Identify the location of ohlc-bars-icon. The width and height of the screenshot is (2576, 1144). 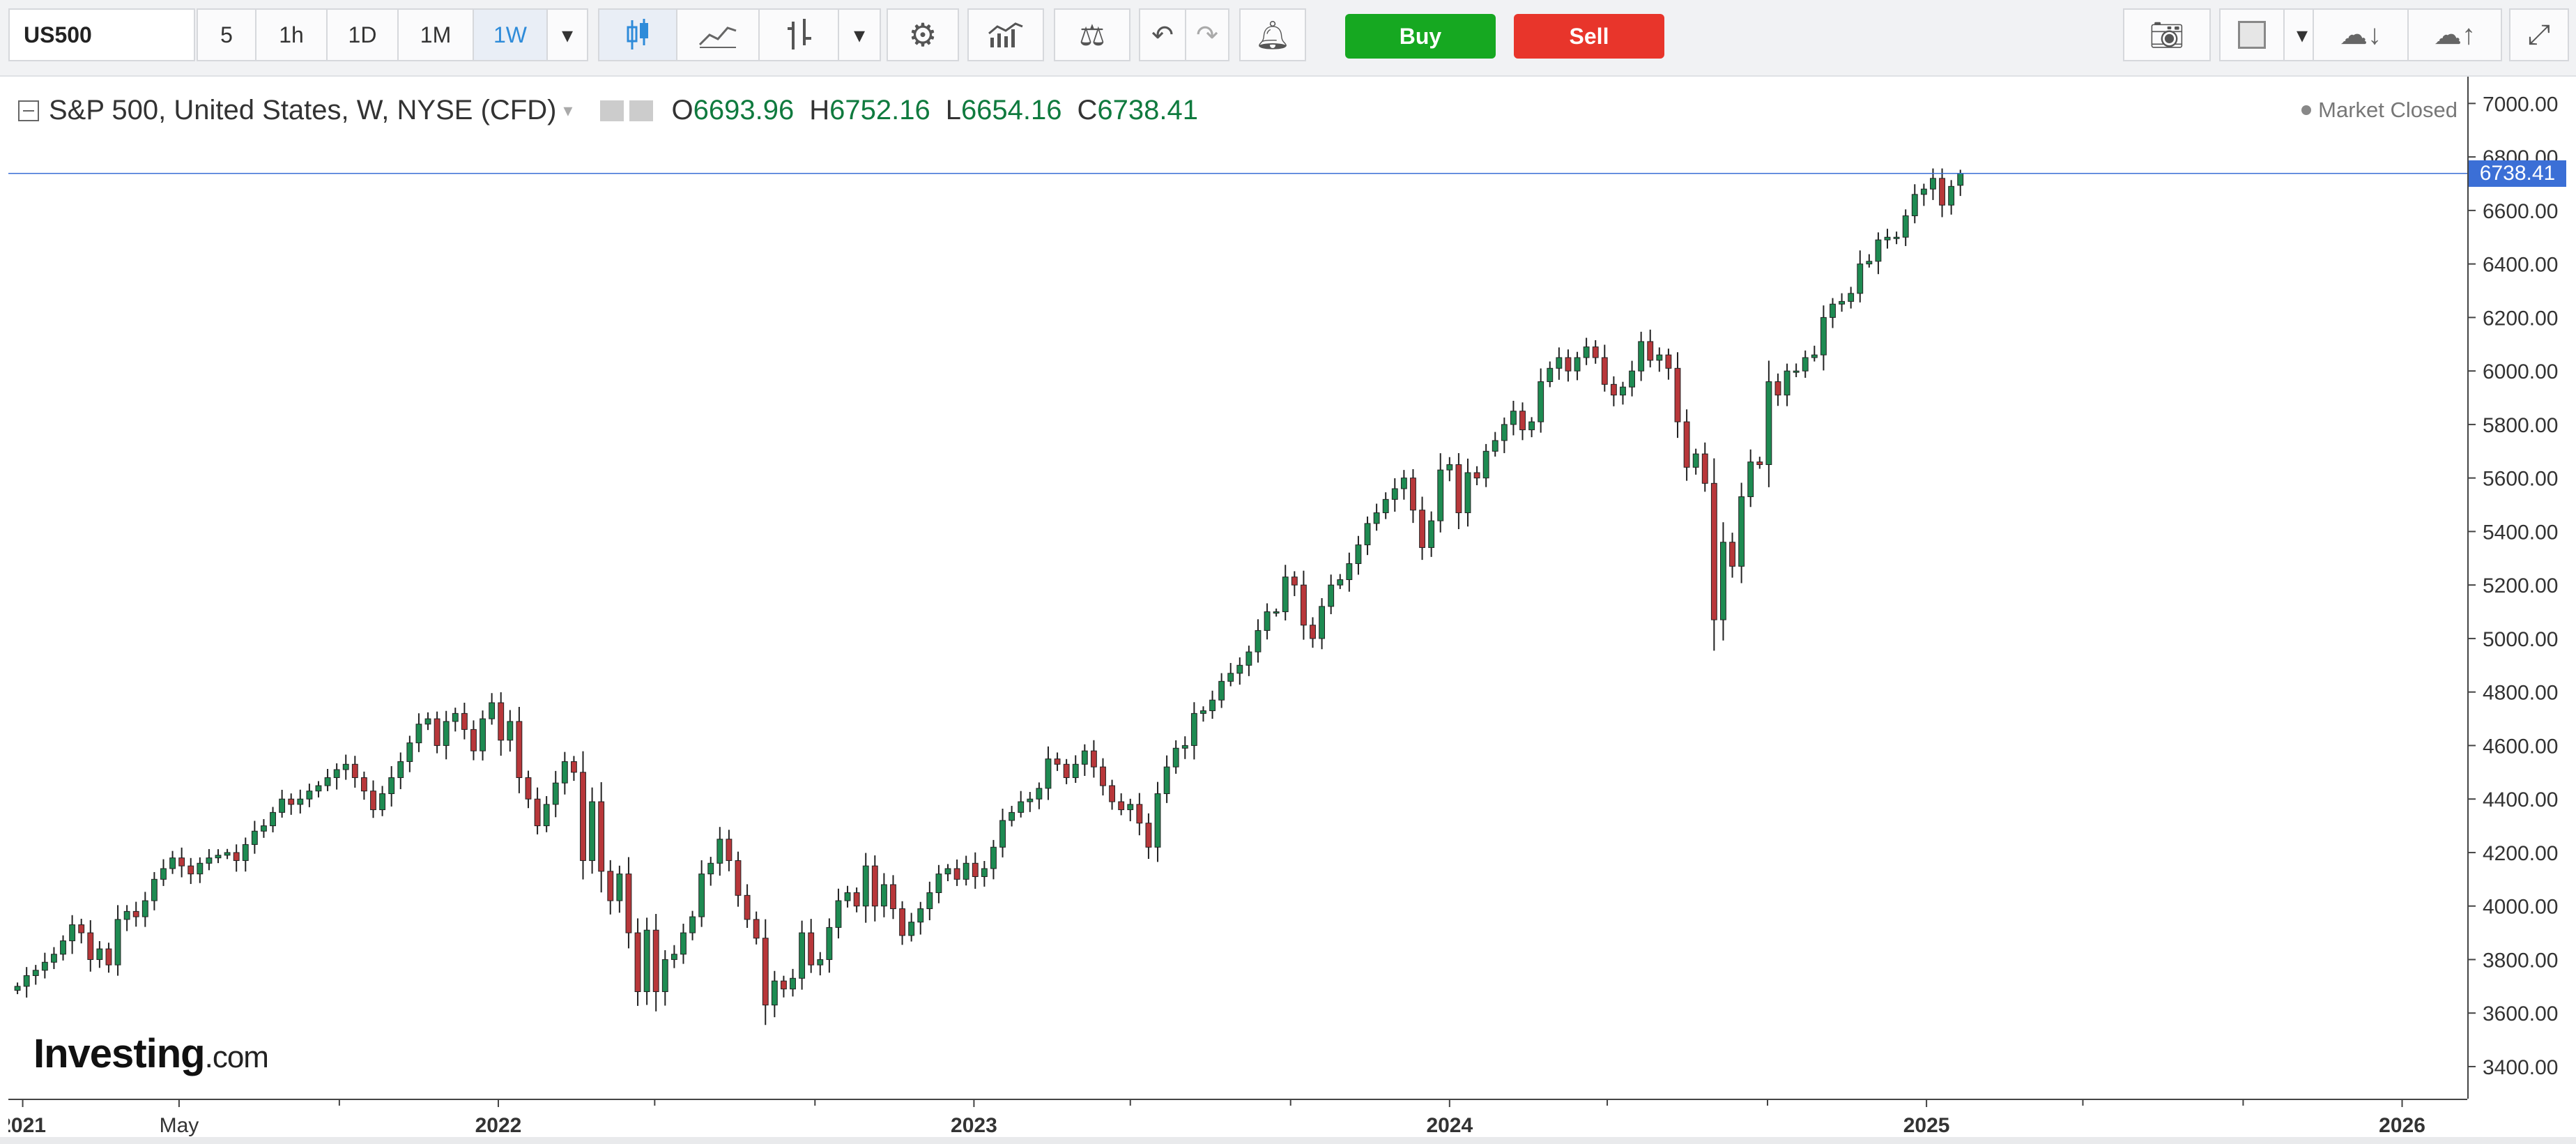
(799, 34).